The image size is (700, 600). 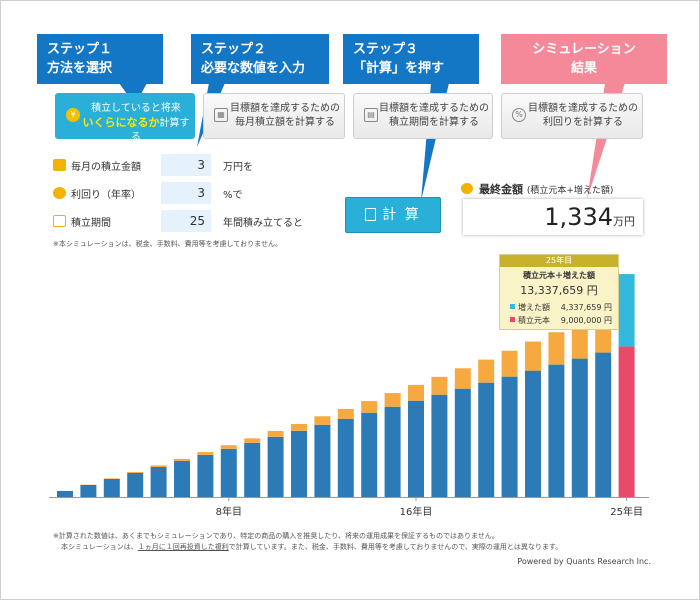 I want to click on monthly-amount-input: 3, so click(x=186, y=165).